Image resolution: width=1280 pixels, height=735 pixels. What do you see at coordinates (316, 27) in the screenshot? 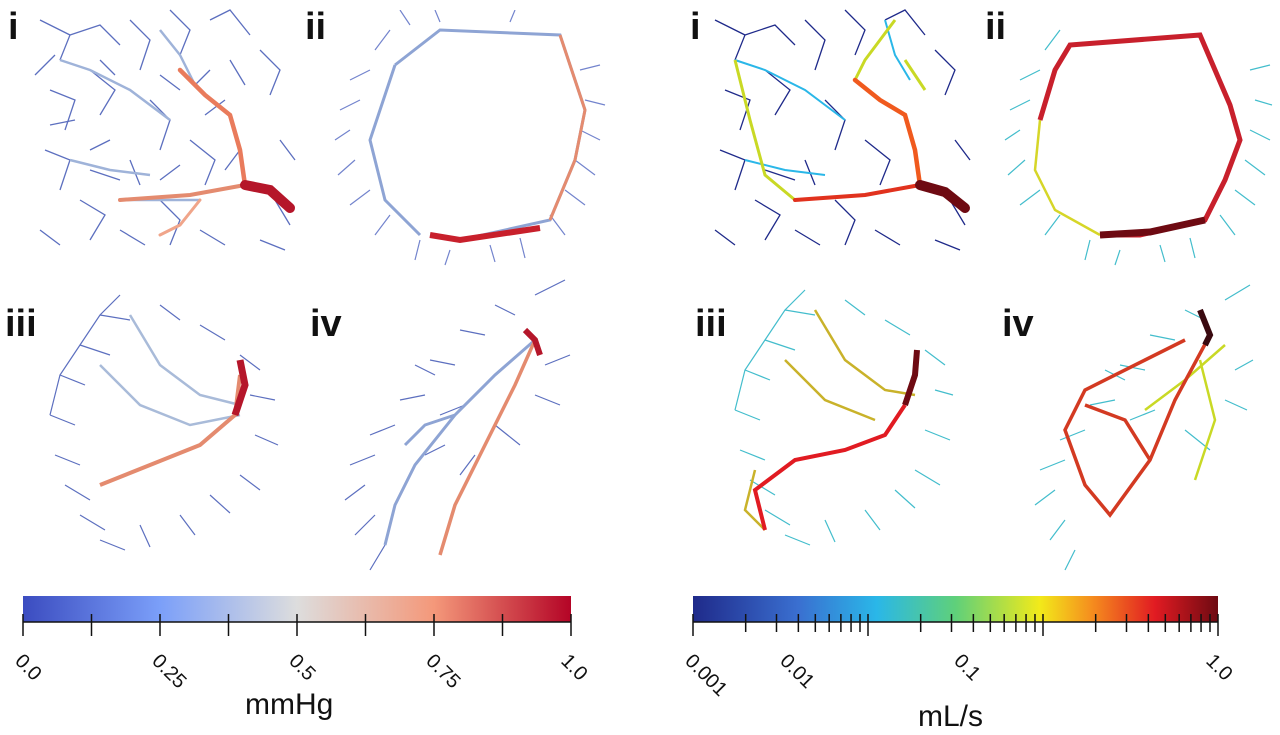
I see `panel-label-left-ii: ii` at bounding box center [316, 27].